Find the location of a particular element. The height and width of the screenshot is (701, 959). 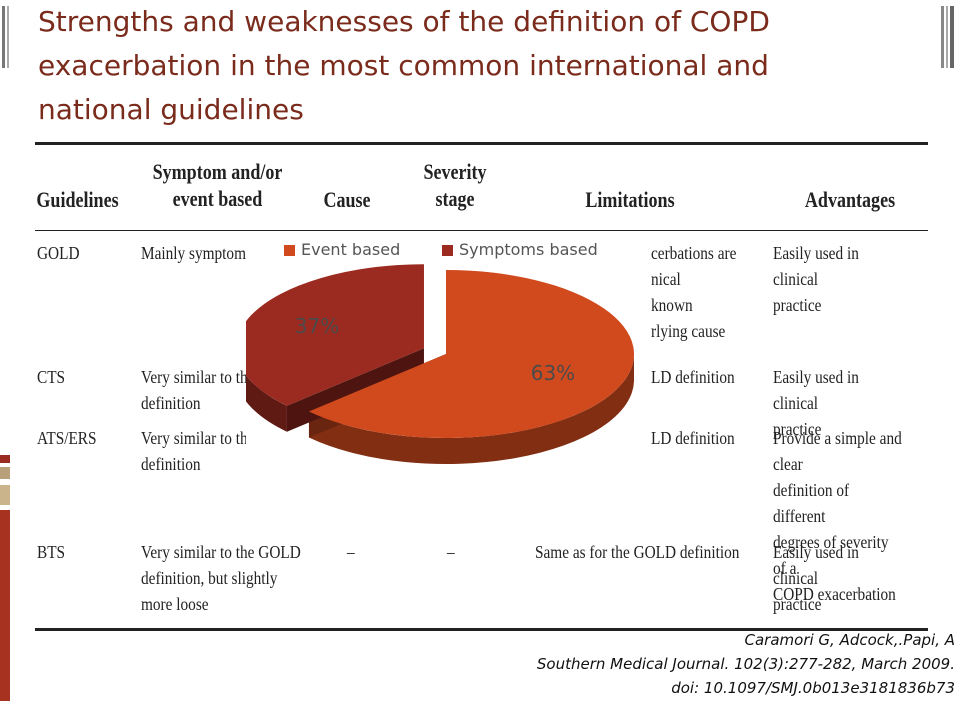

row-bts-severity: – is located at coordinates (451, 552).